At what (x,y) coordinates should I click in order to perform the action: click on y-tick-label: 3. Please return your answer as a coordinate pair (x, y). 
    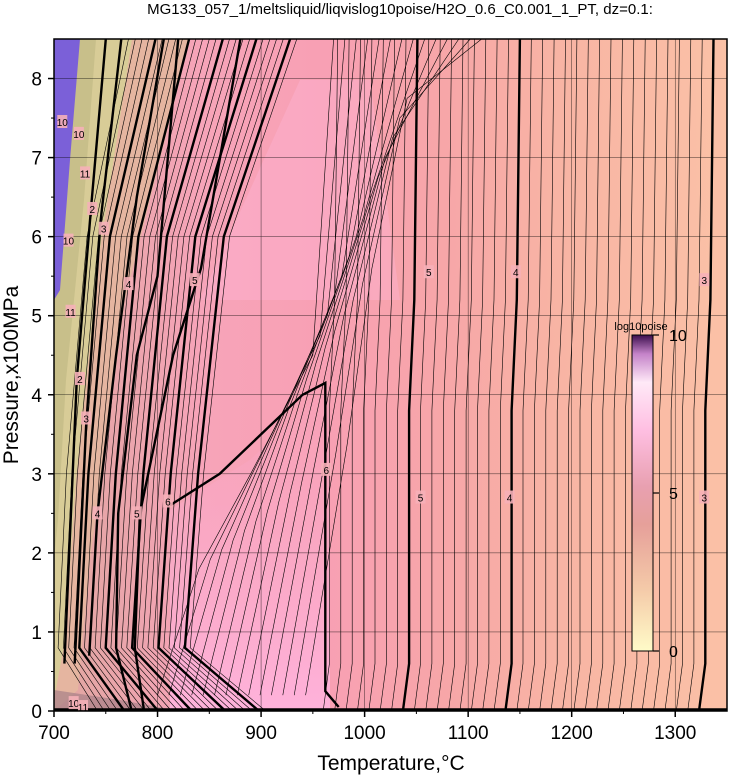
    Looking at the image, I should click on (36, 475).